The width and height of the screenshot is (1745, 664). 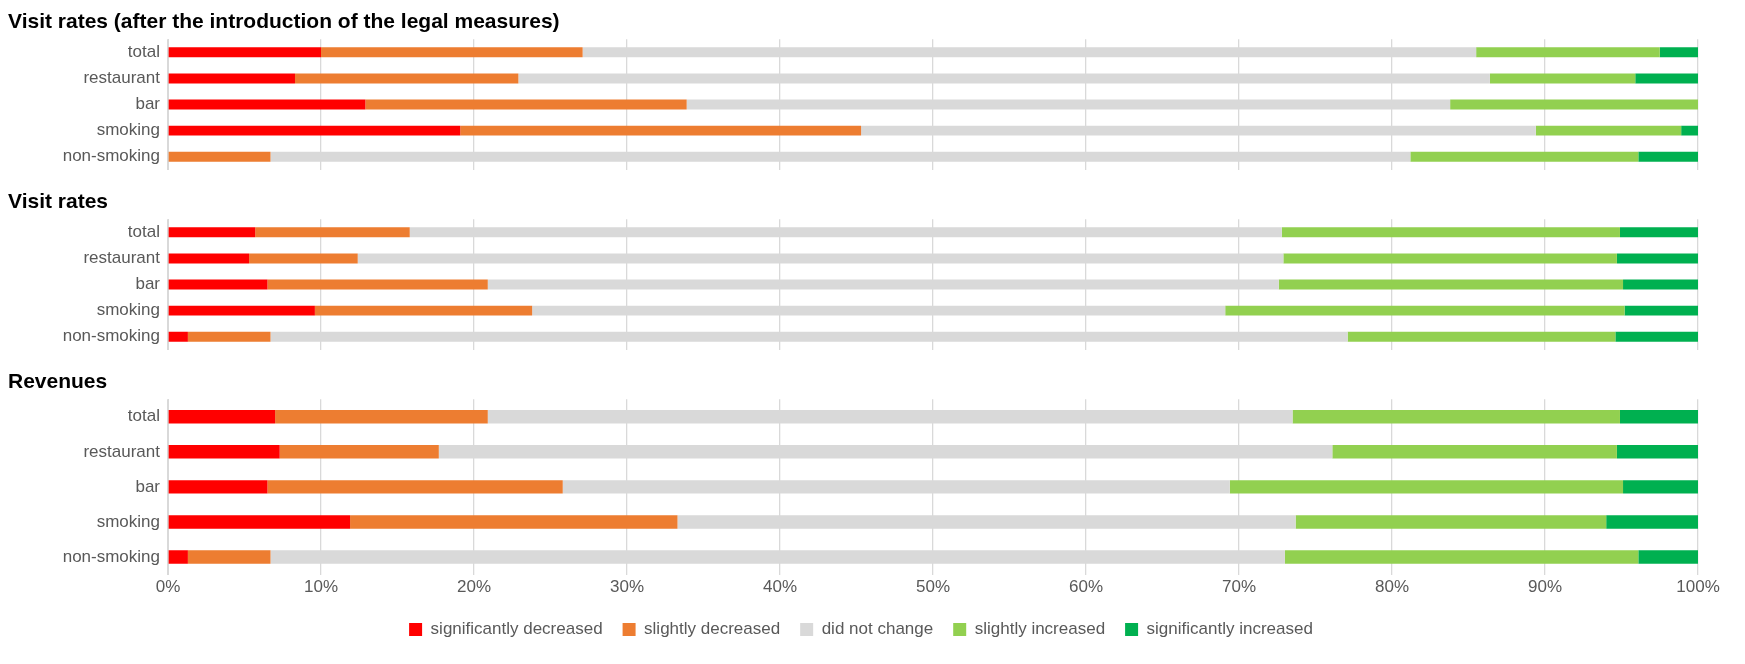 I want to click on x-tick-label: 50%, so click(x=933, y=587).